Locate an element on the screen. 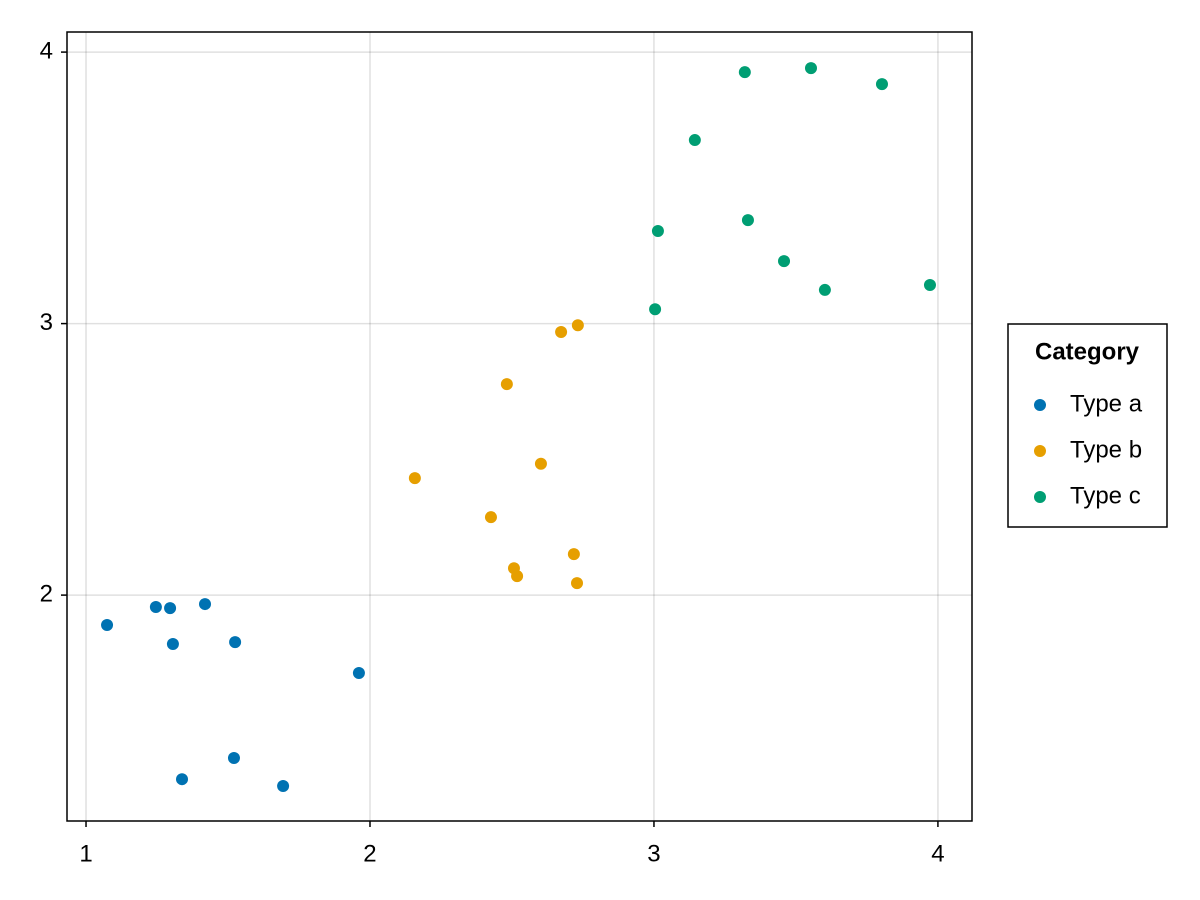 This screenshot has width=1200, height=900. x-tick-label: 1 is located at coordinates (85, 853).